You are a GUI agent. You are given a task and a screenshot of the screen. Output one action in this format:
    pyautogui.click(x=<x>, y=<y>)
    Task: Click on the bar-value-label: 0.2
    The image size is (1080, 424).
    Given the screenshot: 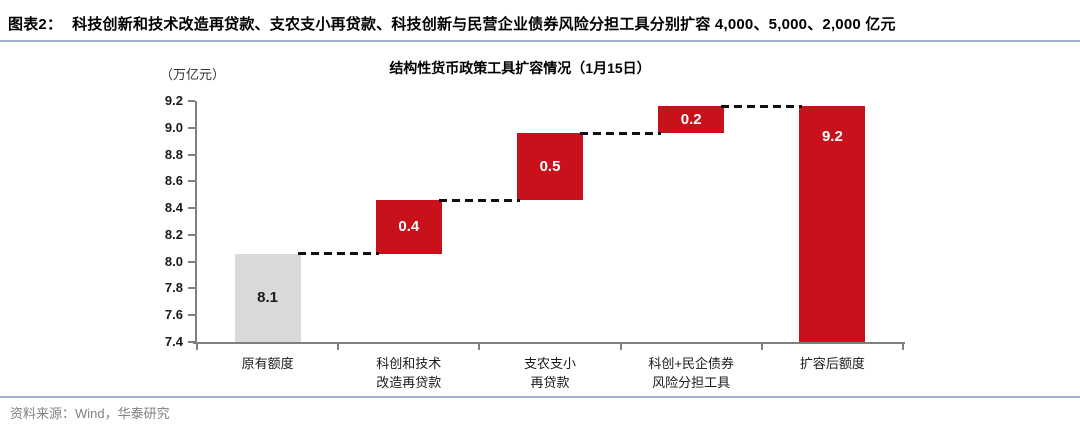 What is the action you would take?
    pyautogui.click(x=691, y=119)
    